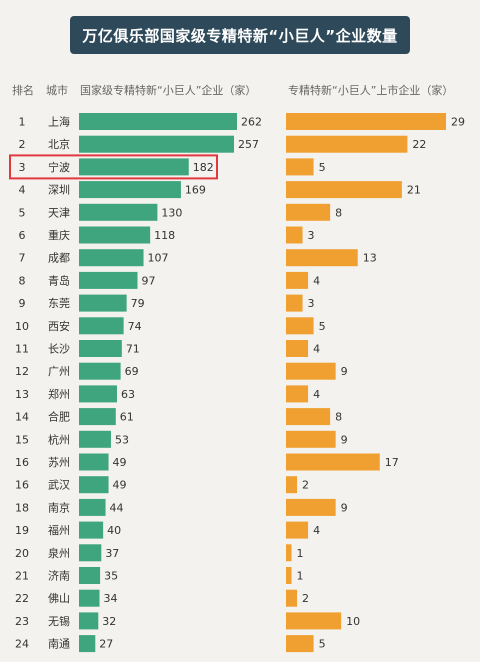 Image resolution: width=480 pixels, height=662 pixels. What do you see at coordinates (22, 576) in the screenshot?
I see `rank-label: 21` at bounding box center [22, 576].